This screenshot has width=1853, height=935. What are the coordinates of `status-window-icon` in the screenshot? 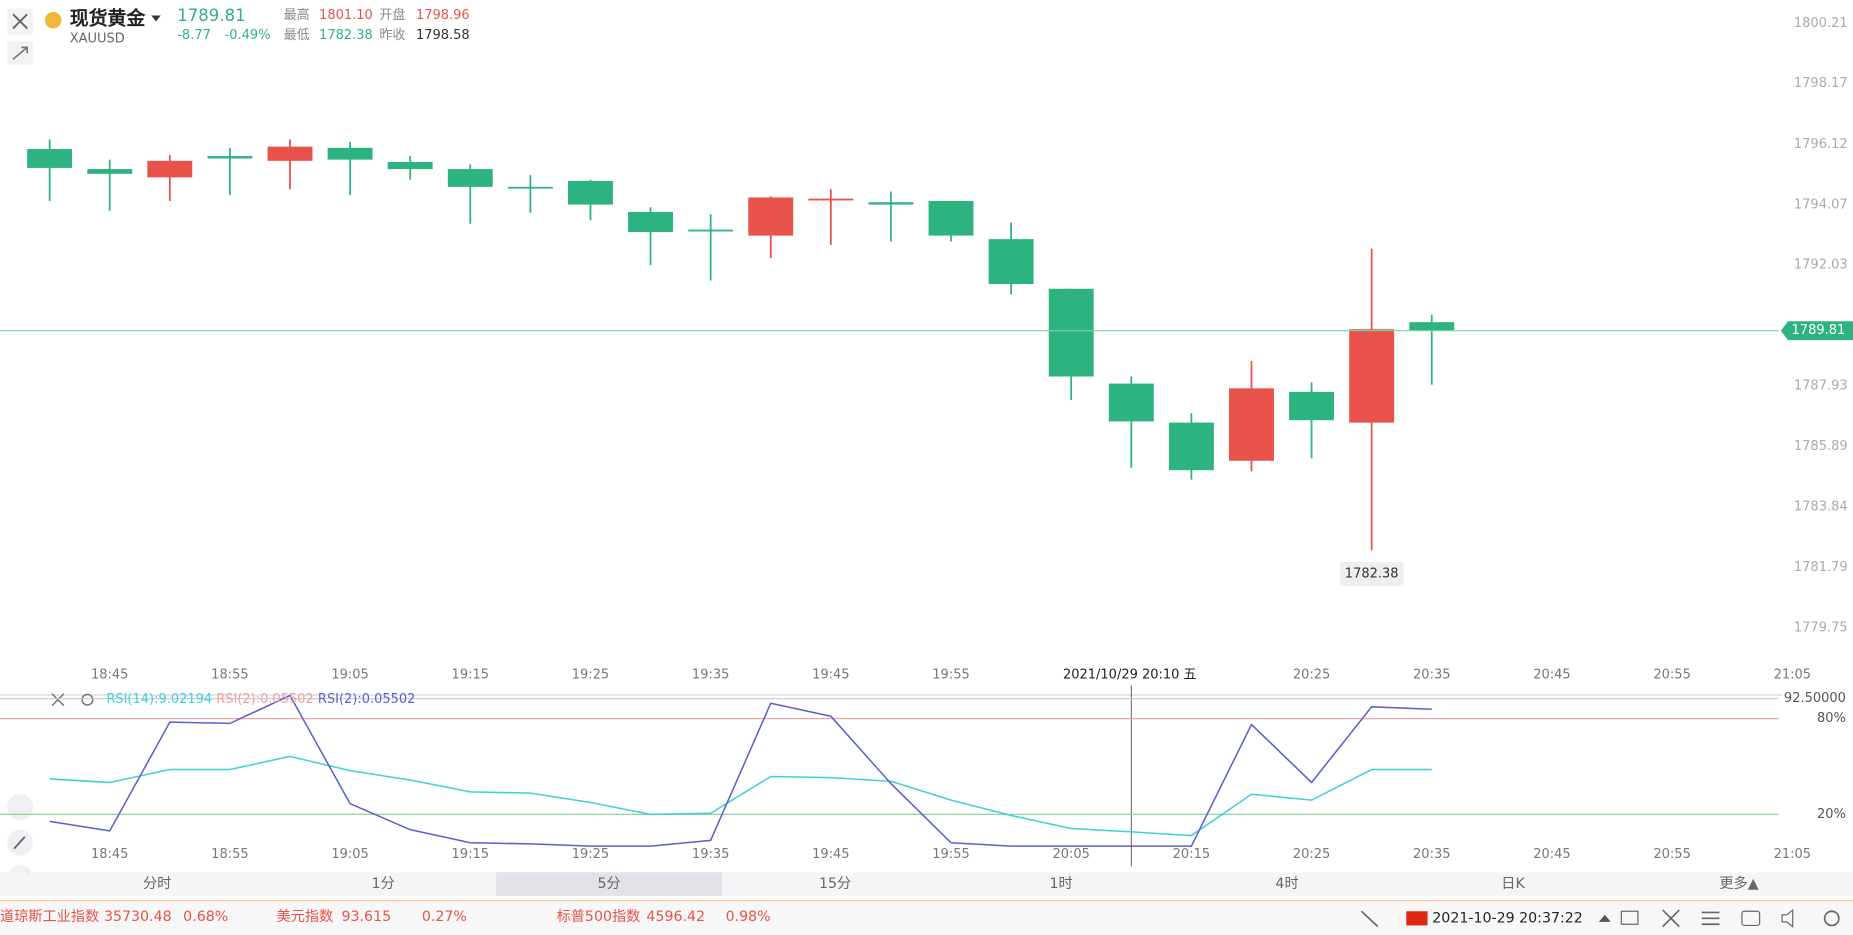 It's located at (1629, 917).